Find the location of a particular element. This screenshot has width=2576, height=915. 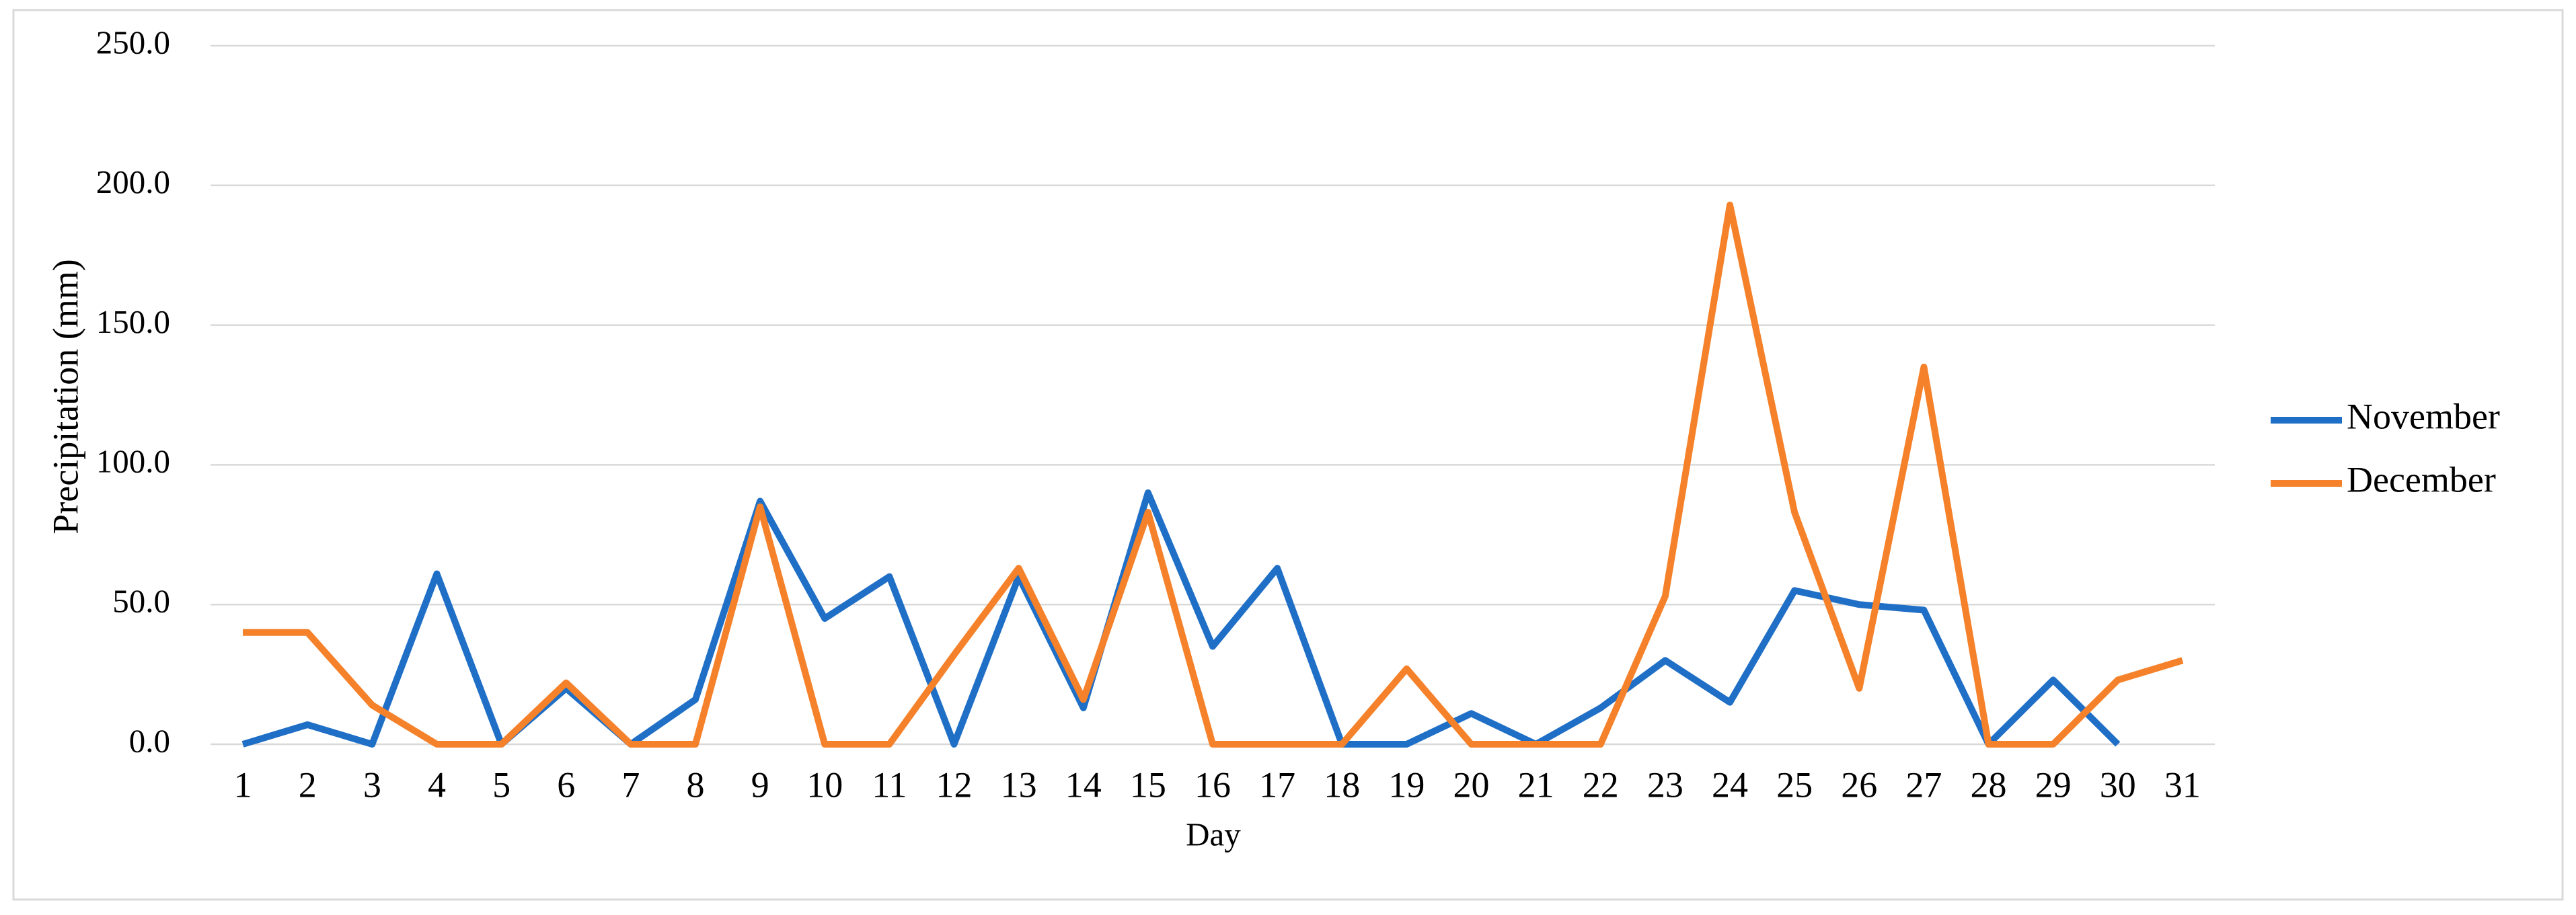

x-tick-label: 4 is located at coordinates (437, 784).